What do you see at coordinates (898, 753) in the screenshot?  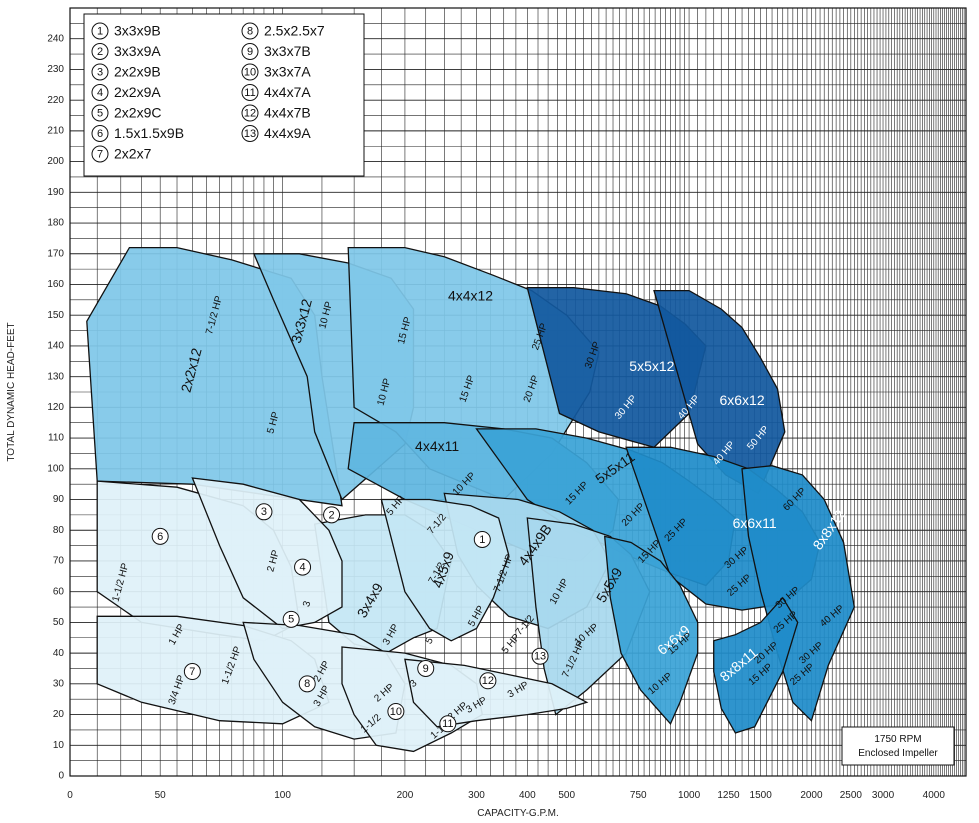 I see `info-text: Enclosed Impeller` at bounding box center [898, 753].